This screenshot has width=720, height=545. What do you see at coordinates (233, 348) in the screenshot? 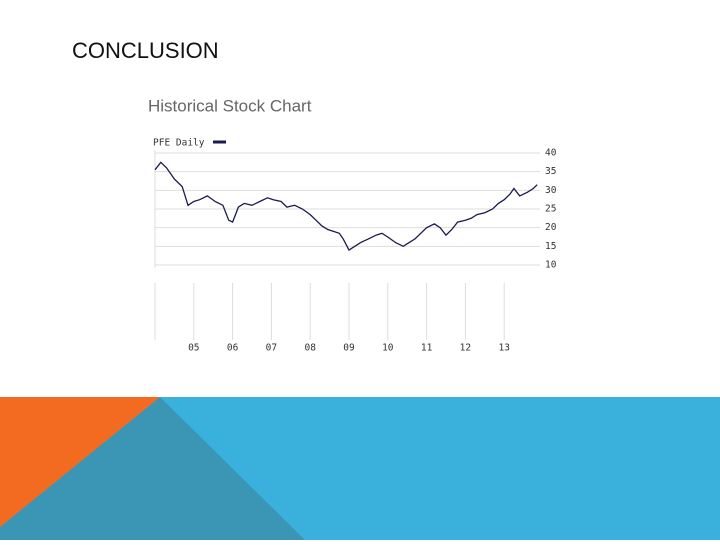
I see `x-tick-label: 06` at bounding box center [233, 348].